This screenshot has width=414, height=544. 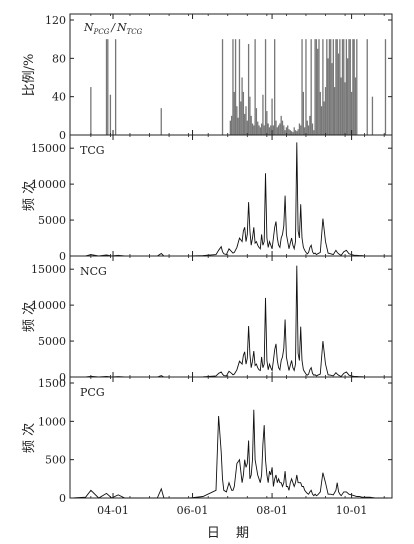 What do you see at coordinates (29, 196) in the screenshot?
I see `tcg-y-label: 频 次` at bounding box center [29, 196].